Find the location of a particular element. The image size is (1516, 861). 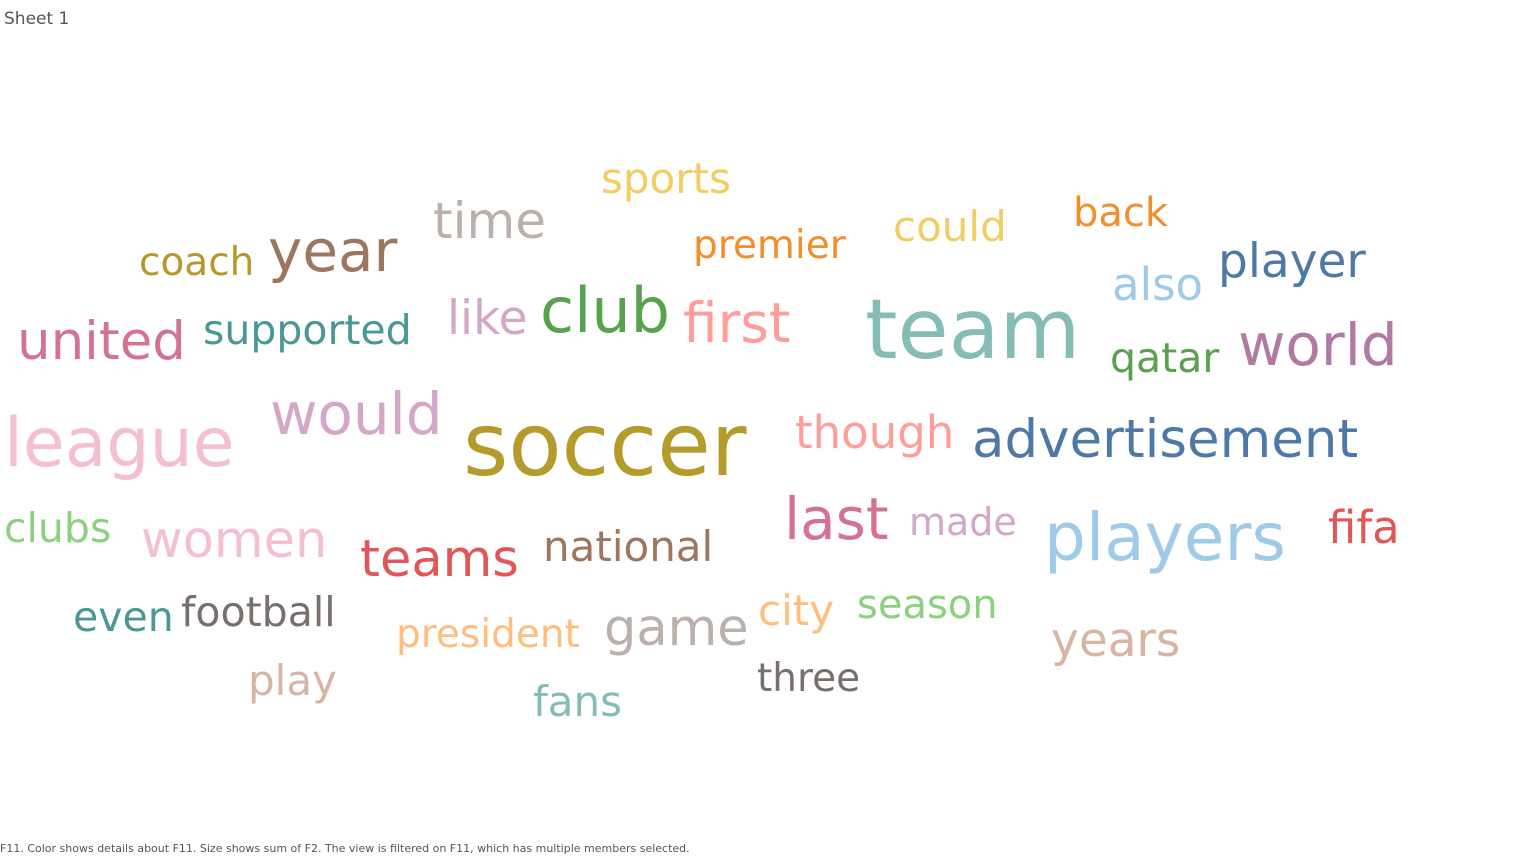

word-also: also is located at coordinates (1158, 284).